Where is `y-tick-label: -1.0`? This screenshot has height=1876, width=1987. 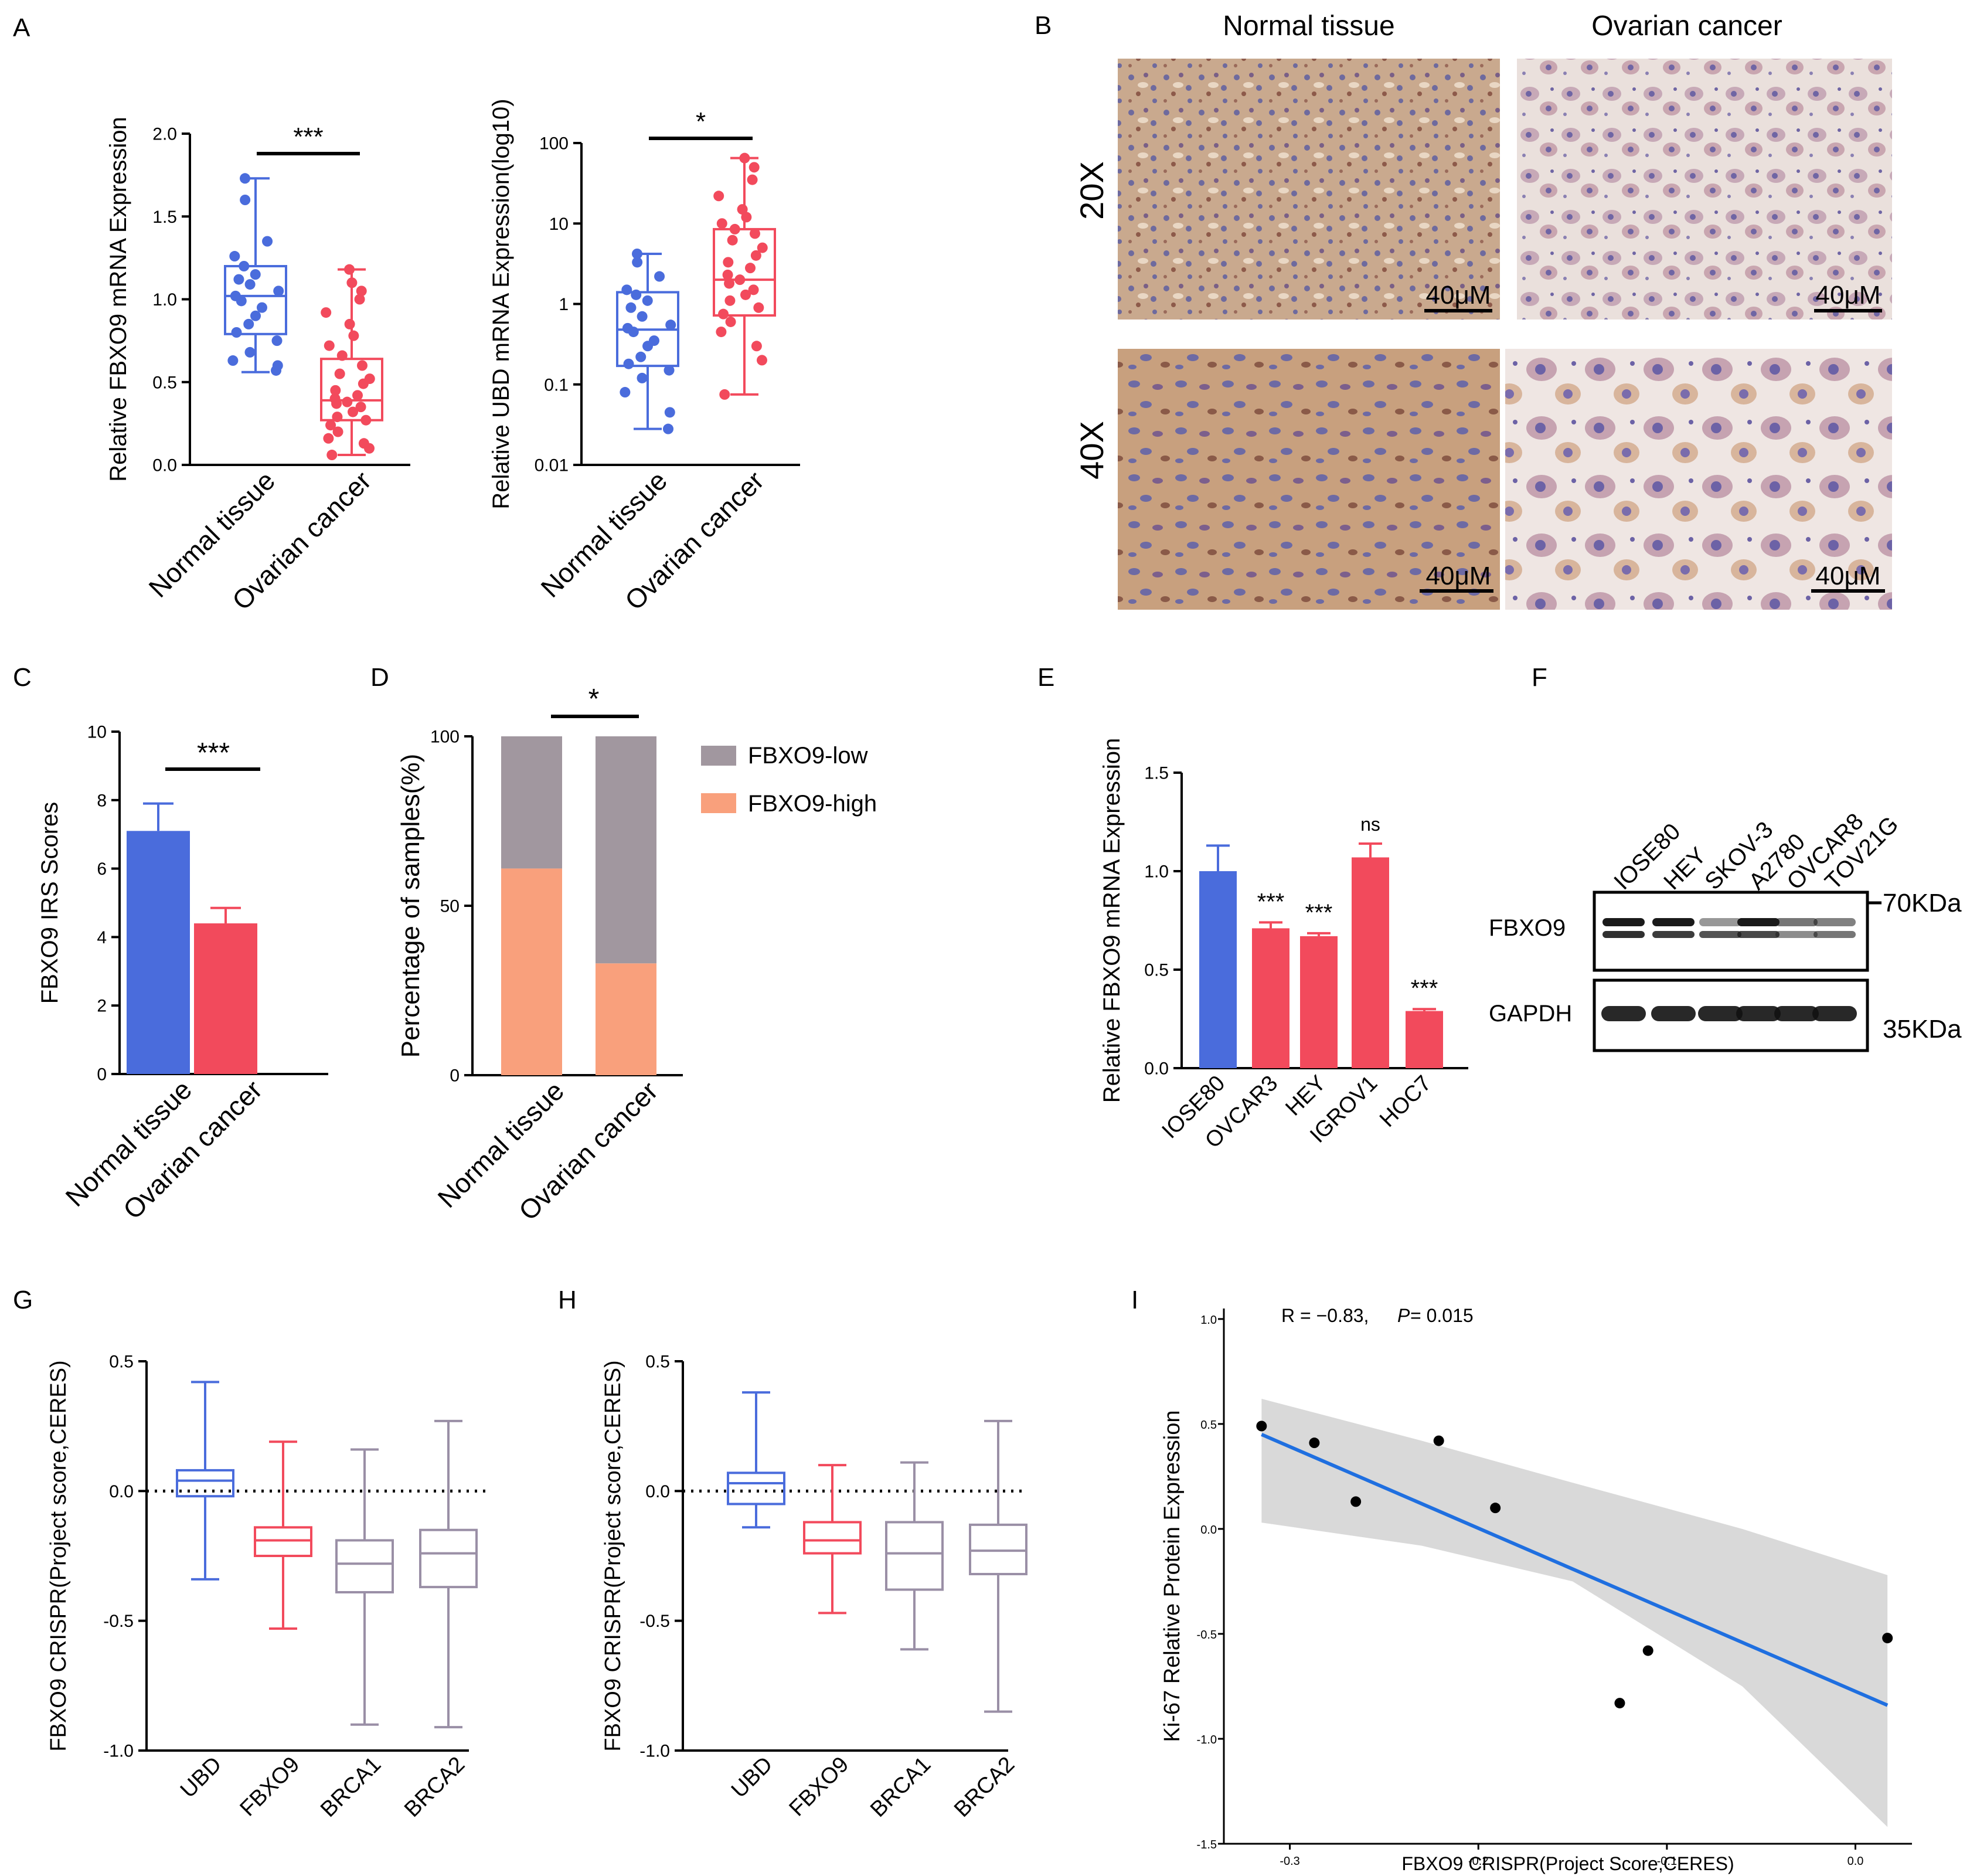
y-tick-label: -1.0 is located at coordinates (655, 1751).